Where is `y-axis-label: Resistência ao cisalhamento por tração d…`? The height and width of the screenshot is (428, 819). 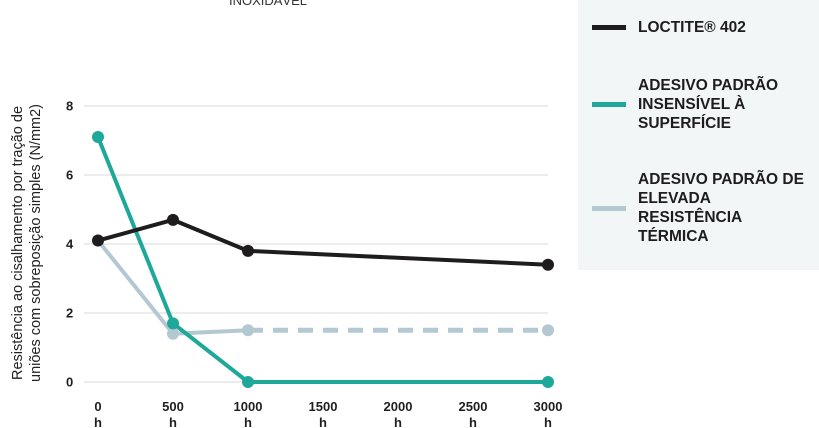 y-axis-label: Resistência ao cisalhamento por tração d… is located at coordinates (27, 243).